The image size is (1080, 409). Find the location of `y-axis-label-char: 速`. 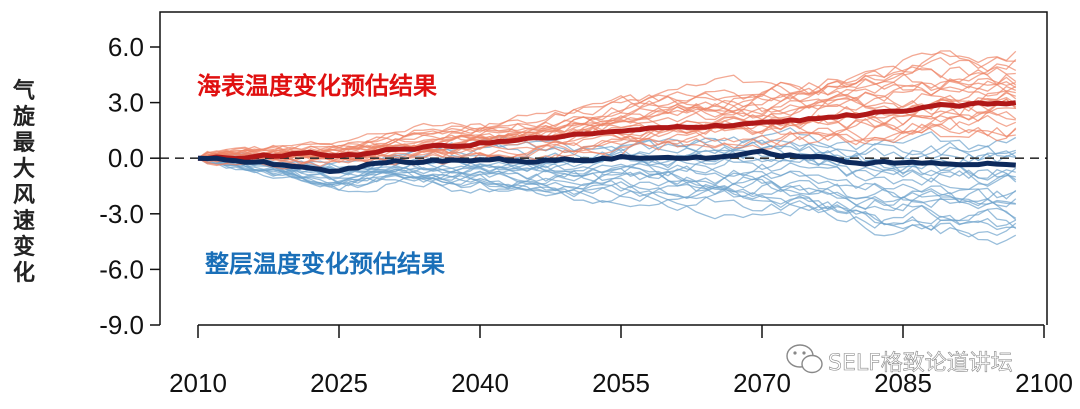

y-axis-label-char: 速 is located at coordinates (24, 221).